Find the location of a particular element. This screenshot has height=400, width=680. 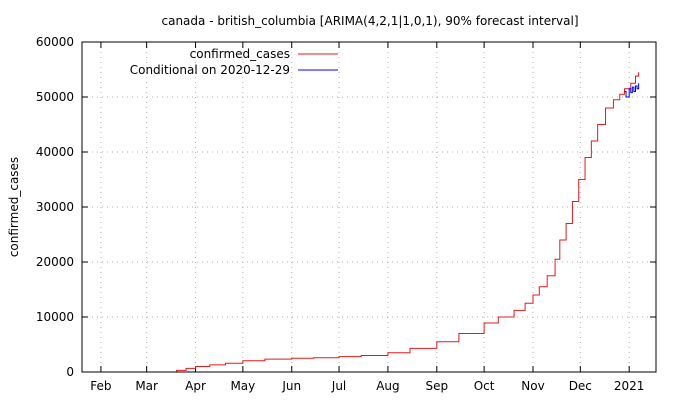

x-tick-label: Nov is located at coordinates (532, 386).